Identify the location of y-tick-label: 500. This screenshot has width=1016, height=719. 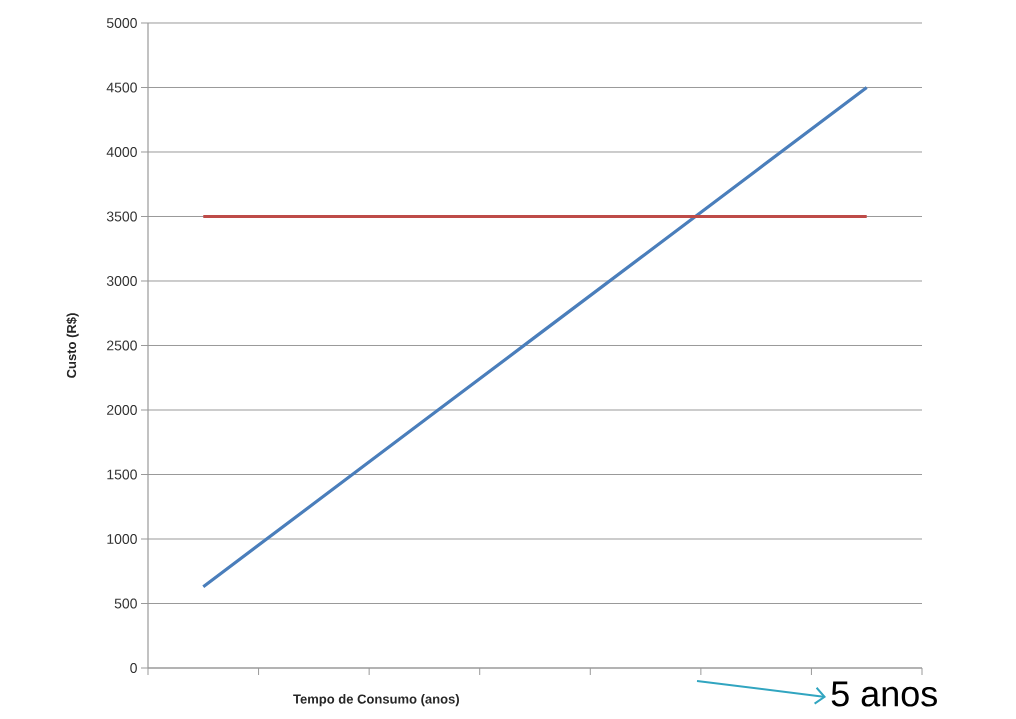
(125, 603).